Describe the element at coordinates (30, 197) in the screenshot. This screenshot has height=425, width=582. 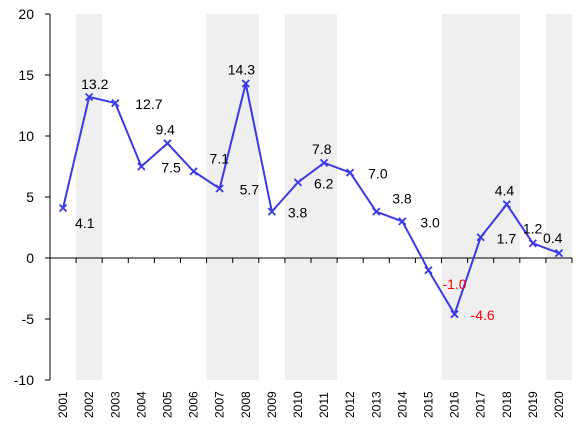
I see `y-tick-label: 5` at that location.